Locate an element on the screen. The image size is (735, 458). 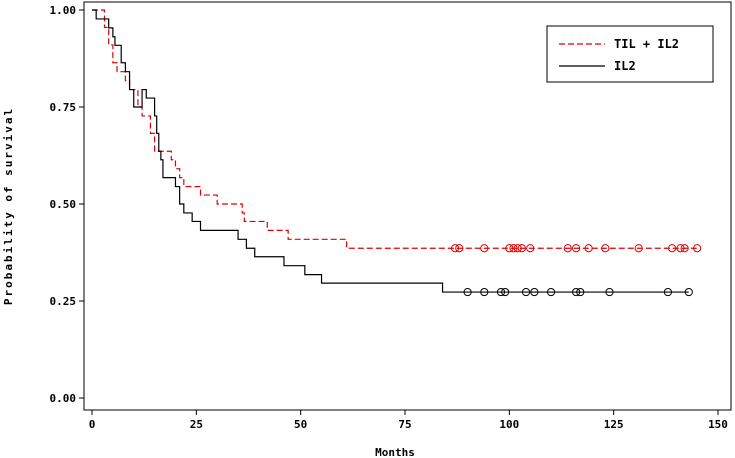
legend: TIL + IL2 IL2 is located at coordinates (630, 54).